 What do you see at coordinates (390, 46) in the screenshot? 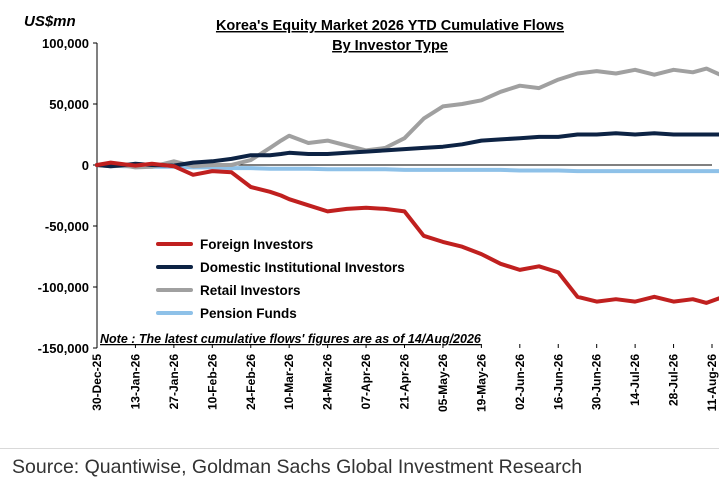
I see `chart-title-line2: By Investor Type` at bounding box center [390, 46].